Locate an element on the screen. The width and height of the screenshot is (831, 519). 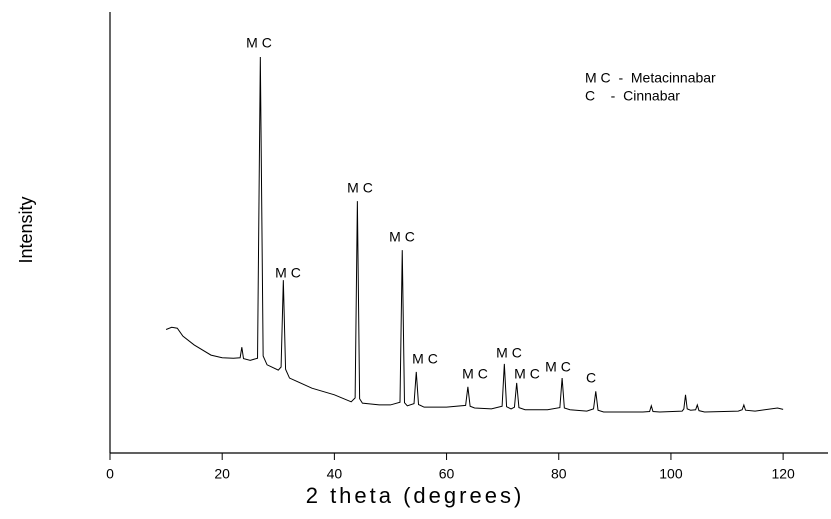
x-tick-label: 0 is located at coordinates (110, 474).